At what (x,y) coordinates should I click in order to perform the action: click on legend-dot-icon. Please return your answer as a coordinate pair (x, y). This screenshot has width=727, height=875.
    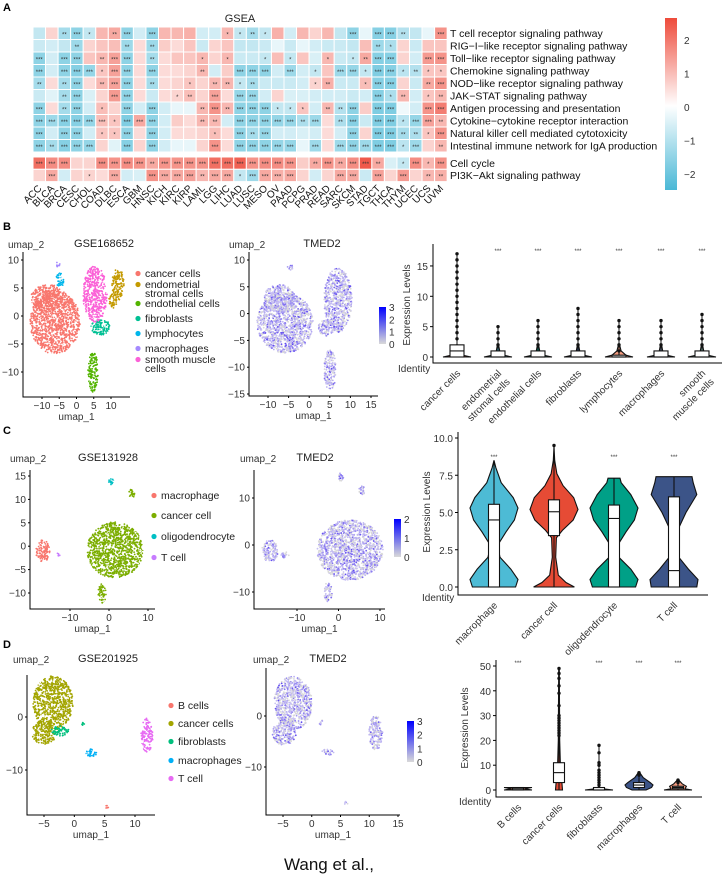
    Looking at the image, I should click on (138, 284).